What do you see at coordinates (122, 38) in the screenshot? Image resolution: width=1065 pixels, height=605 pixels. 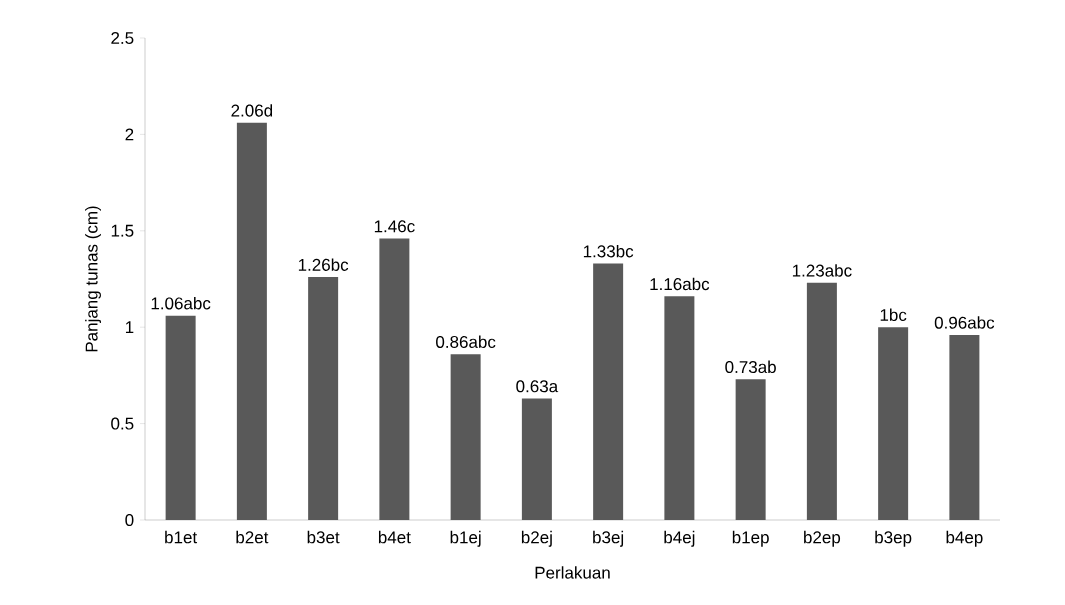 I see `y-tick-label: 2.5` at bounding box center [122, 38].